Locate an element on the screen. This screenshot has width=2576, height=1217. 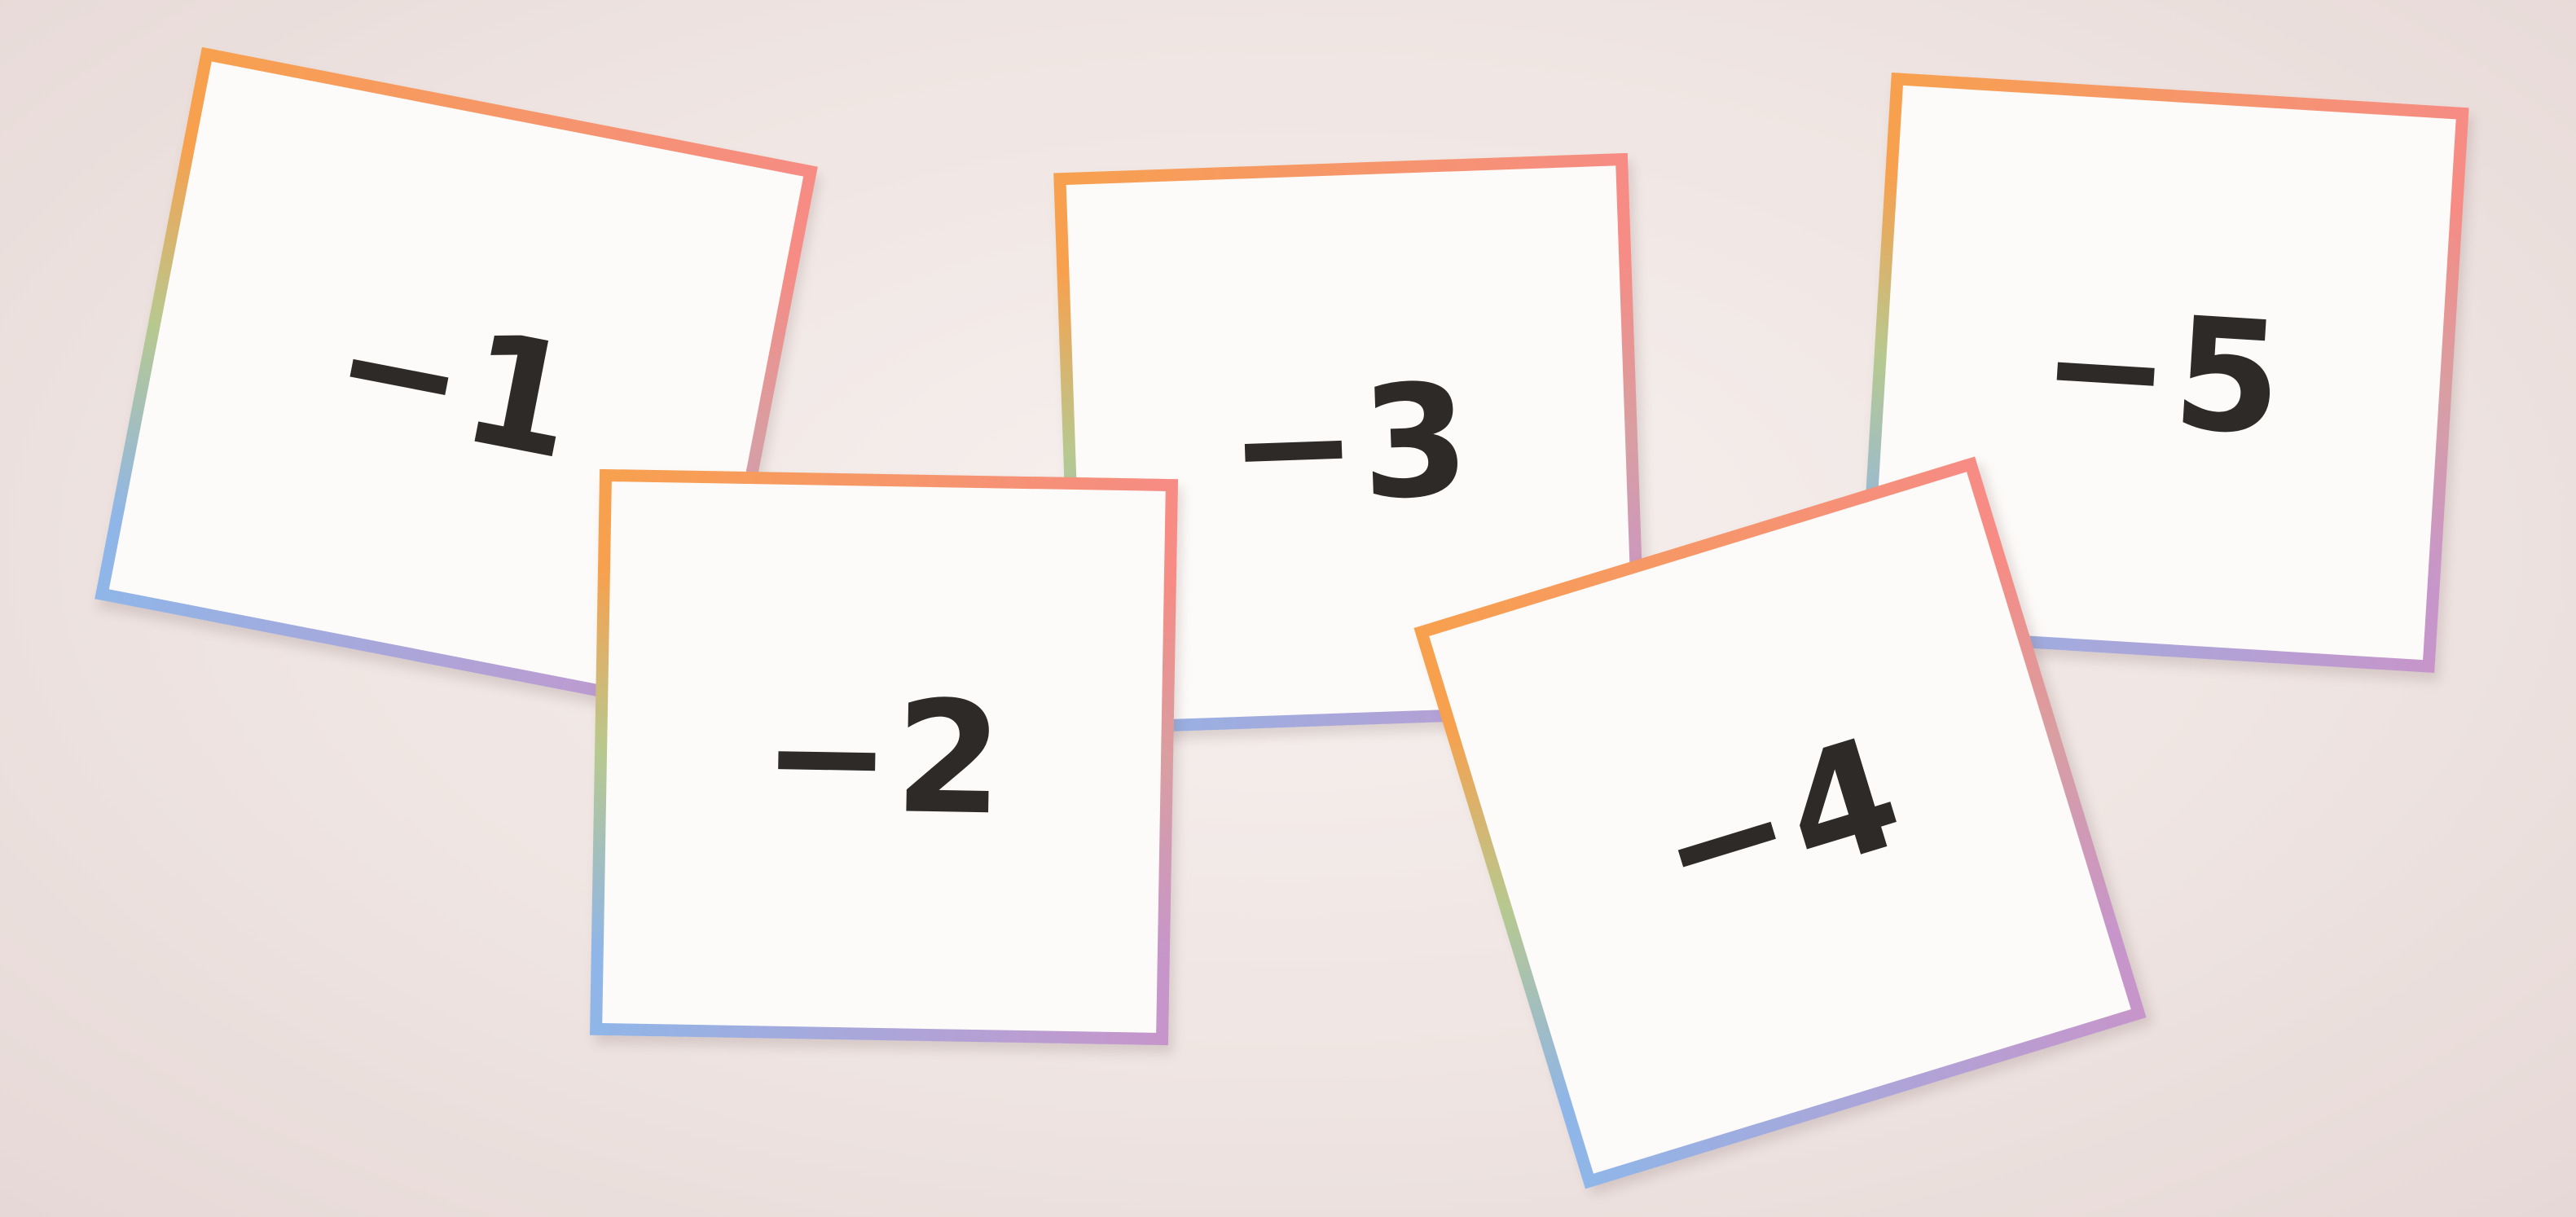
card-number: −2 is located at coordinates (884, 758).